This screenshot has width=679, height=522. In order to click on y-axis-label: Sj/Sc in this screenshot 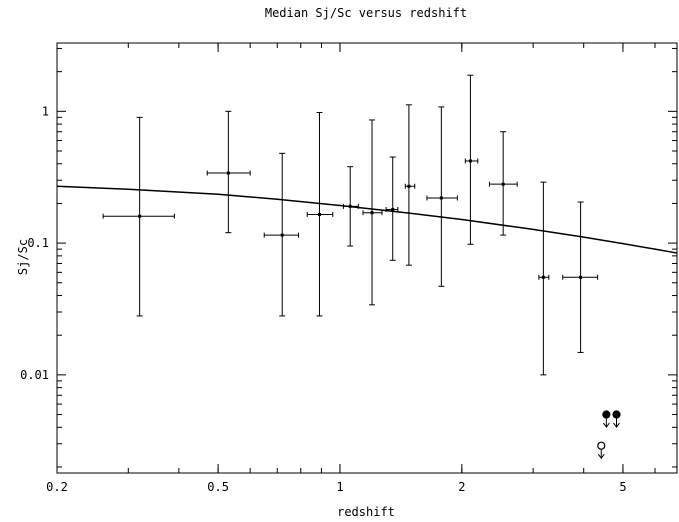, I will do `click(23, 257)`.